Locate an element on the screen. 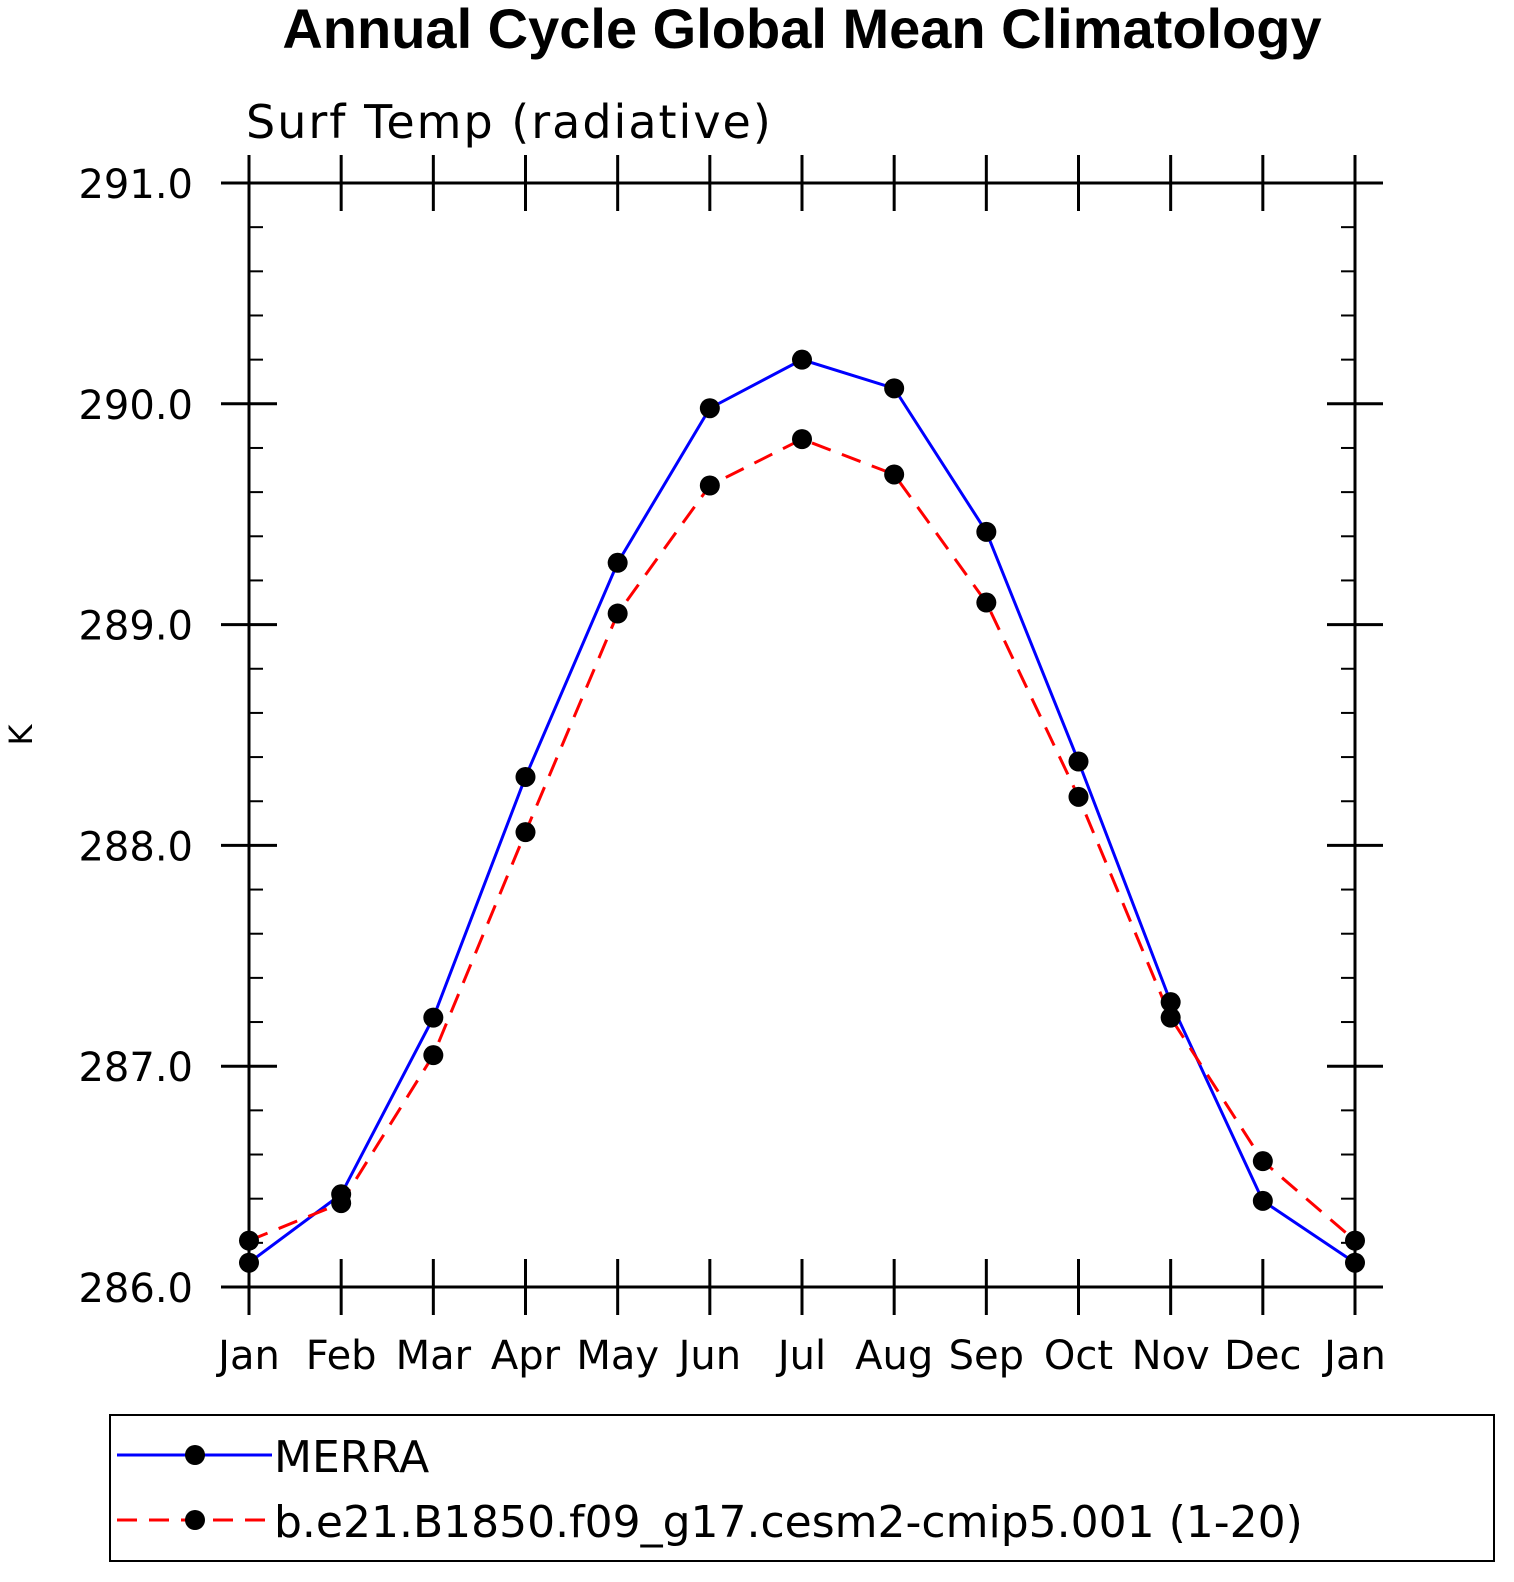  chart-subtitle: Surf Temp (radiative) is located at coordinates (509, 122).